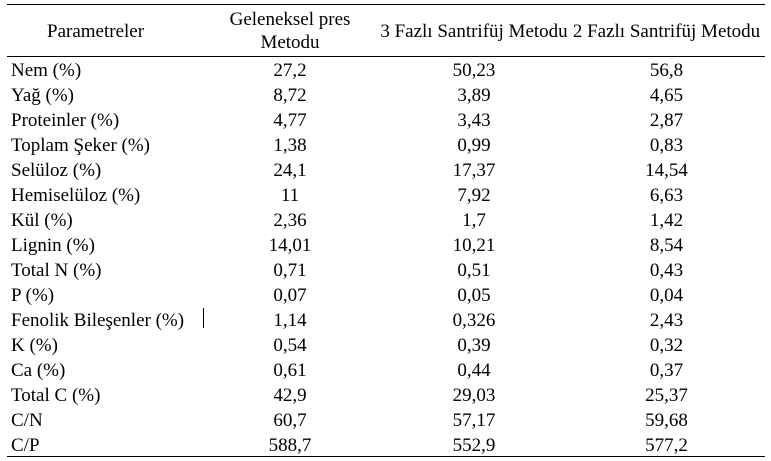 The image size is (771, 461). Describe the element at coordinates (290, 320) in the screenshot. I see `traditional-press-value: 1,14` at that location.